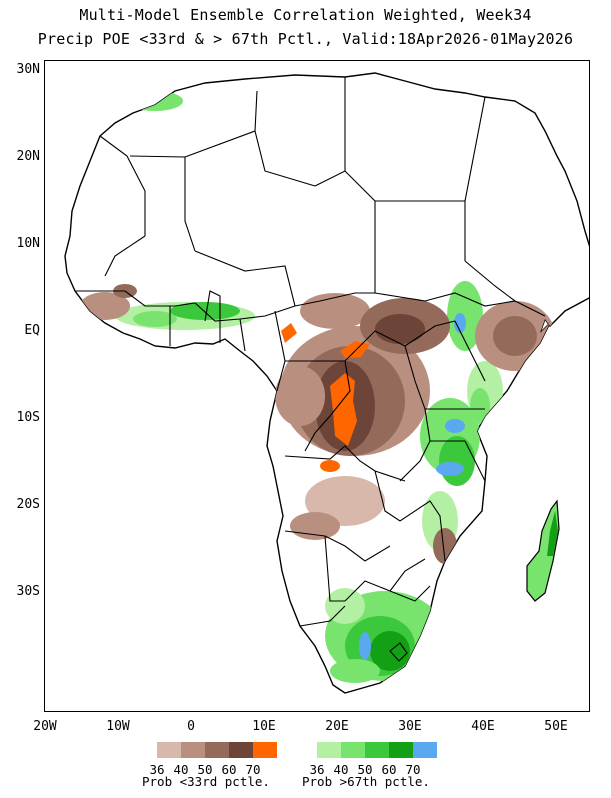 This screenshot has width=611, height=798. I want to click on lon-label-50e: 50E, so click(556, 726).